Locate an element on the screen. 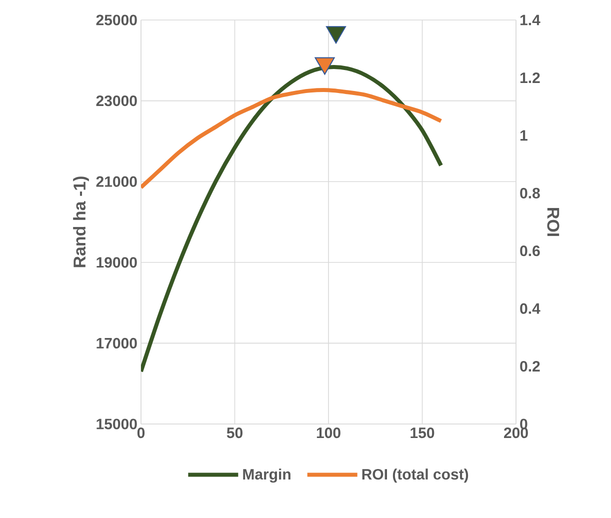 This screenshot has height=518, width=611. x-tick-label: 50 is located at coordinates (234, 433).